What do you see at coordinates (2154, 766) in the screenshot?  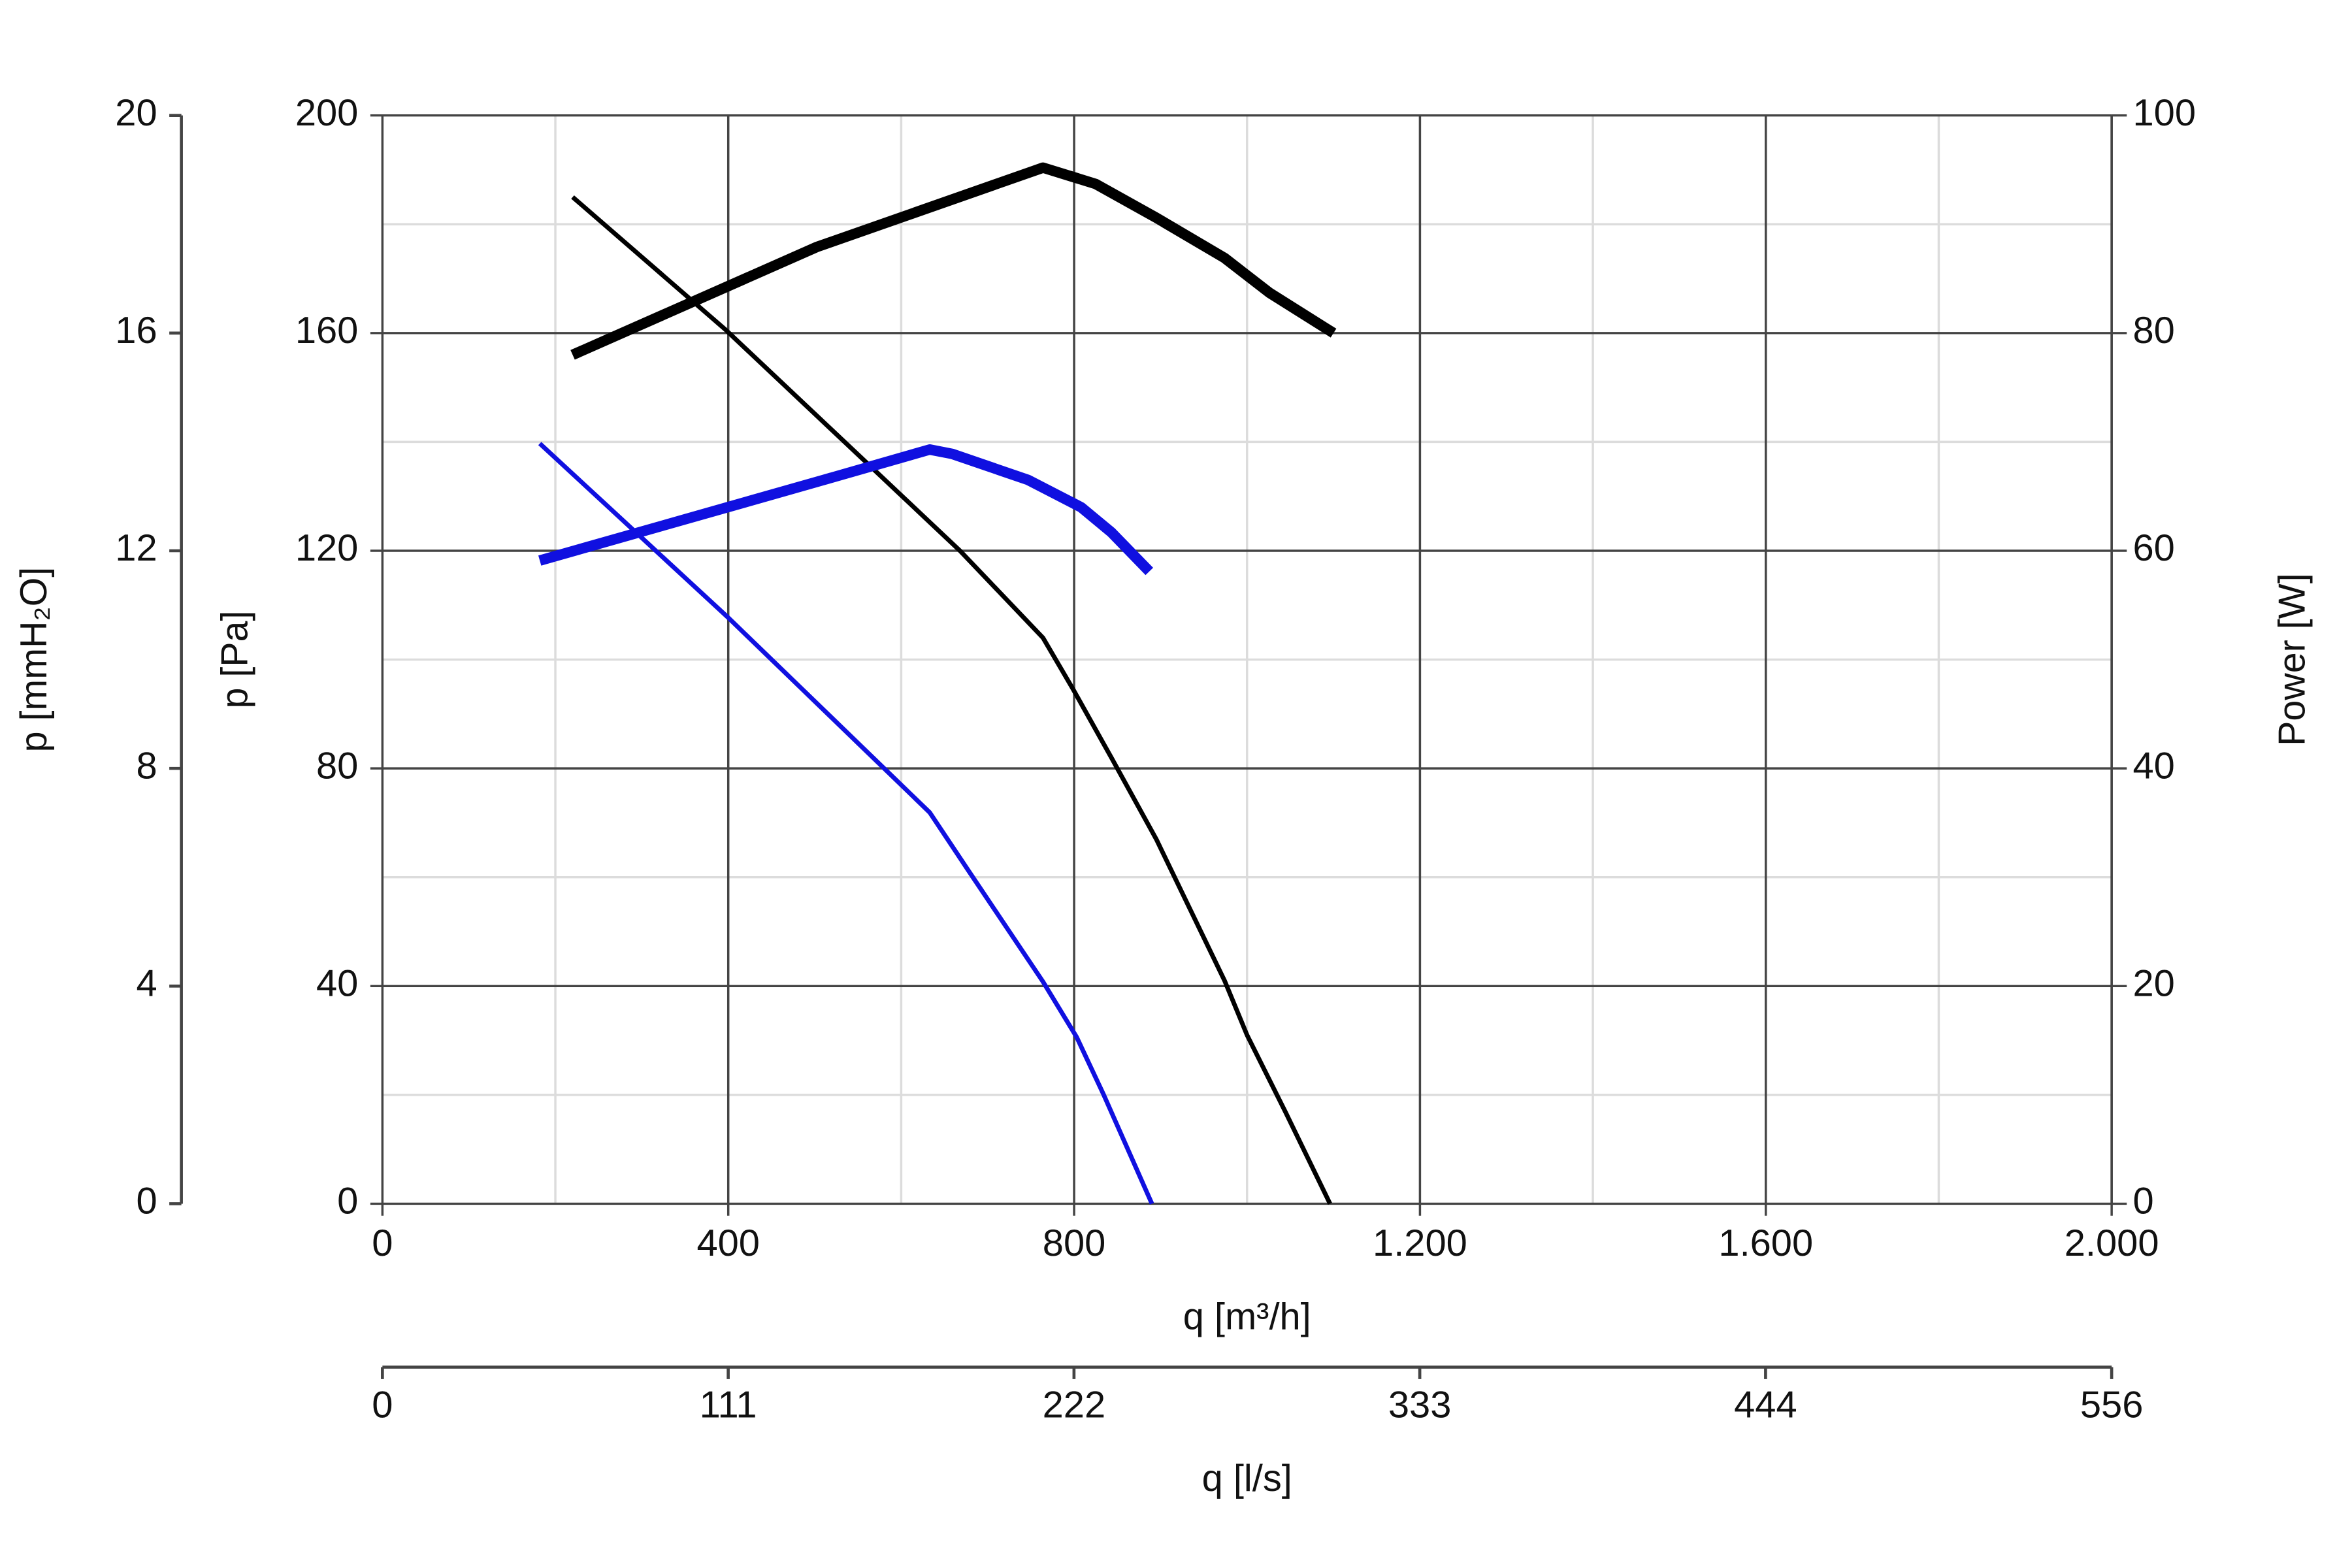 I see `y2-tick-label: 40` at bounding box center [2154, 766].